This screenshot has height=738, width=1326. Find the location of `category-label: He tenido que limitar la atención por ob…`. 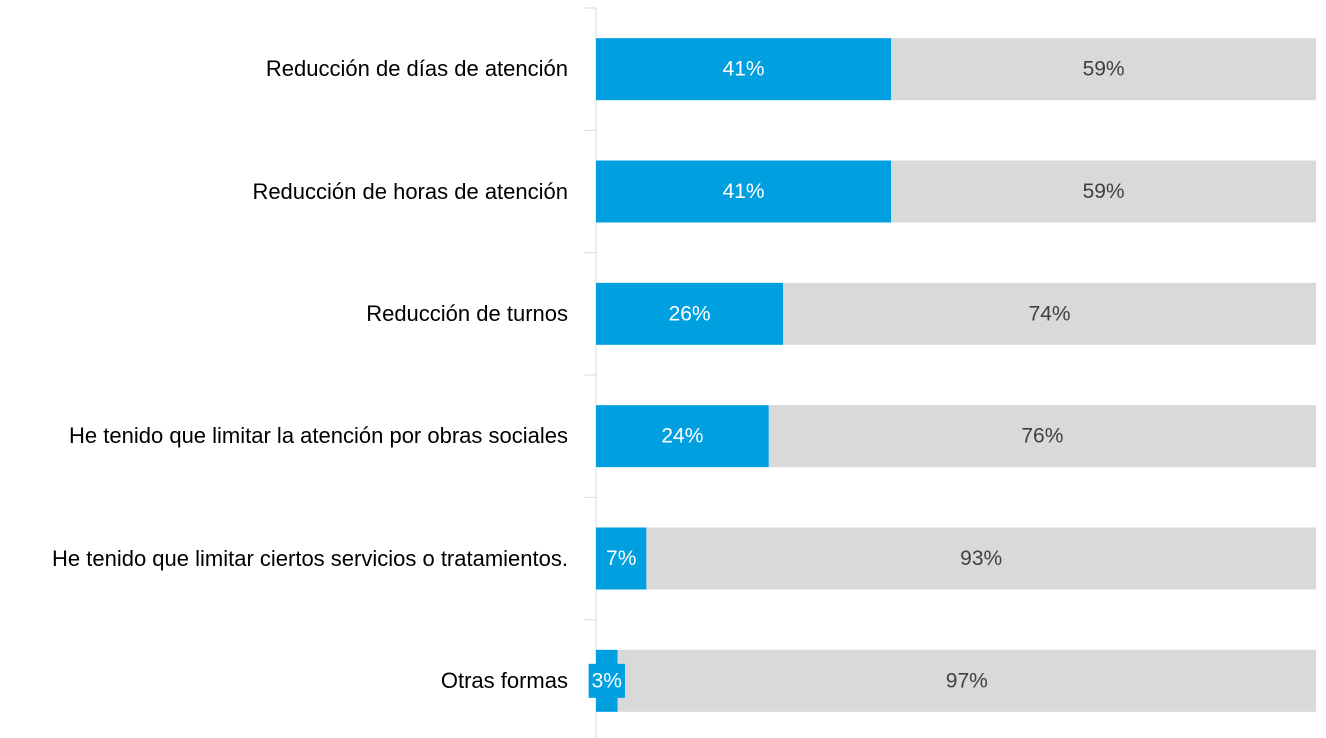

category-label: He tenido que limitar la atención por ob… is located at coordinates (318, 436).